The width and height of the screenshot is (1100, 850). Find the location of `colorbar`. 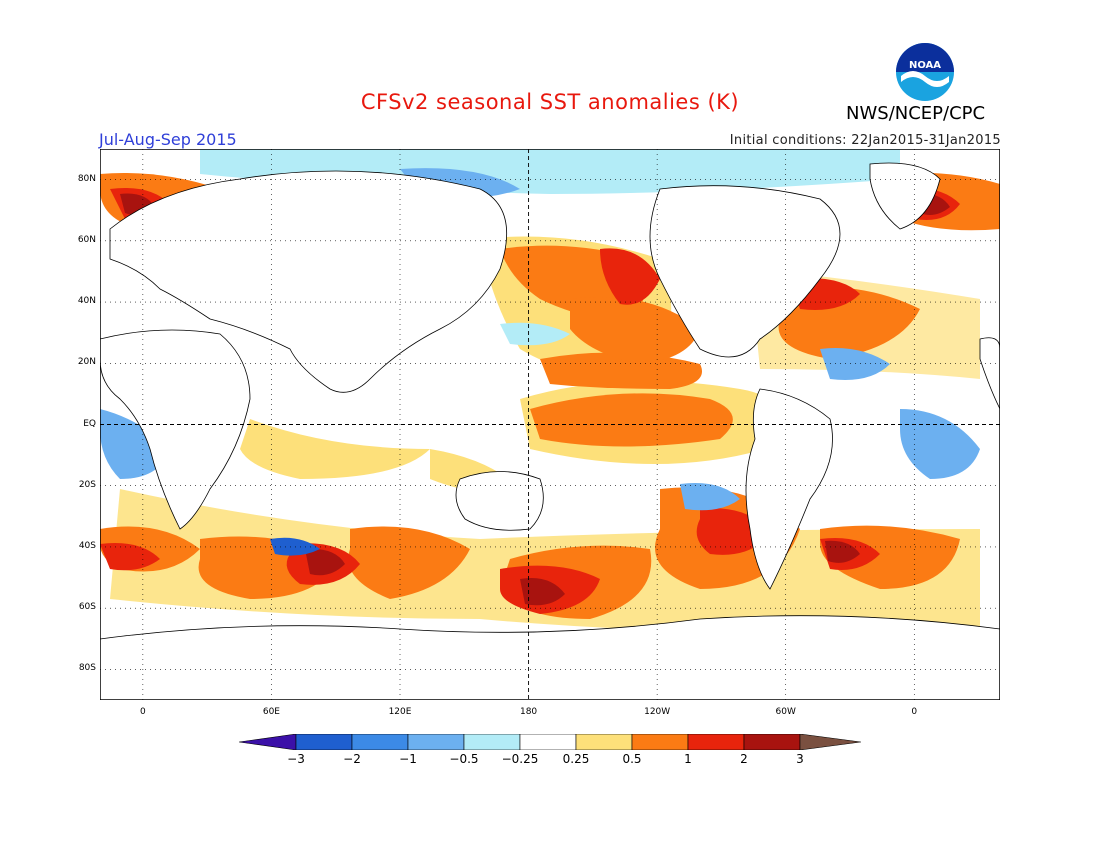

colorbar is located at coordinates (550, 742).